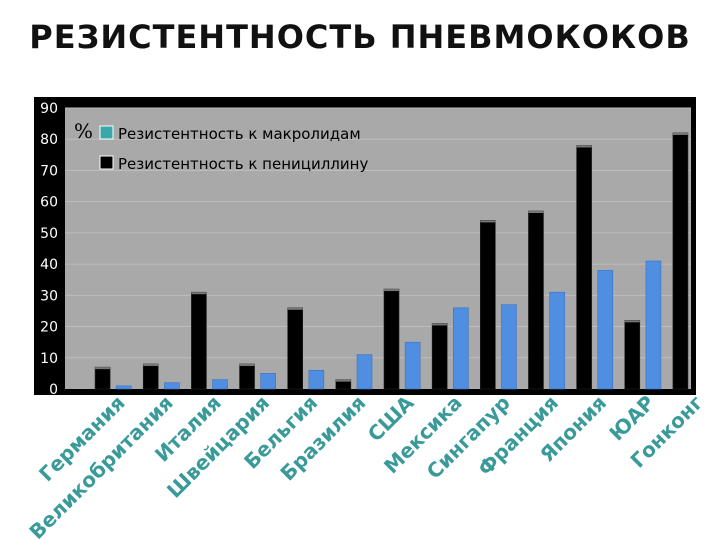  What do you see at coordinates (49, 359) in the screenshot?
I see `y-tick-label: 10` at bounding box center [49, 359].